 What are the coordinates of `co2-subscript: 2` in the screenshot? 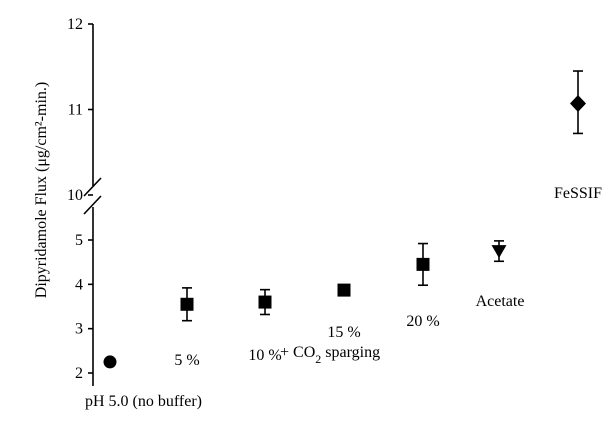 It's located at (318, 359).